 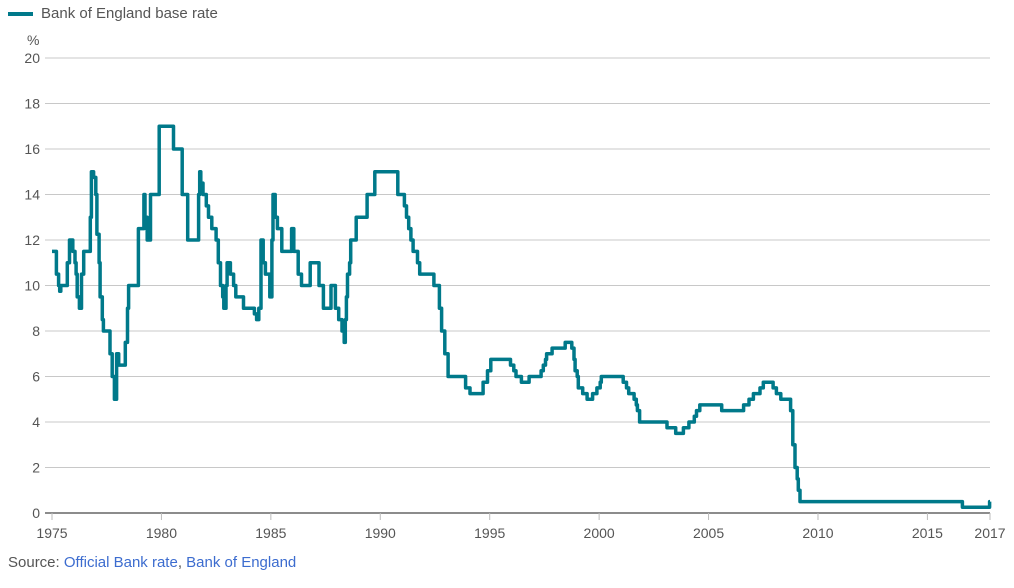 I want to click on y-tick-label: 14, so click(x=32, y=195).